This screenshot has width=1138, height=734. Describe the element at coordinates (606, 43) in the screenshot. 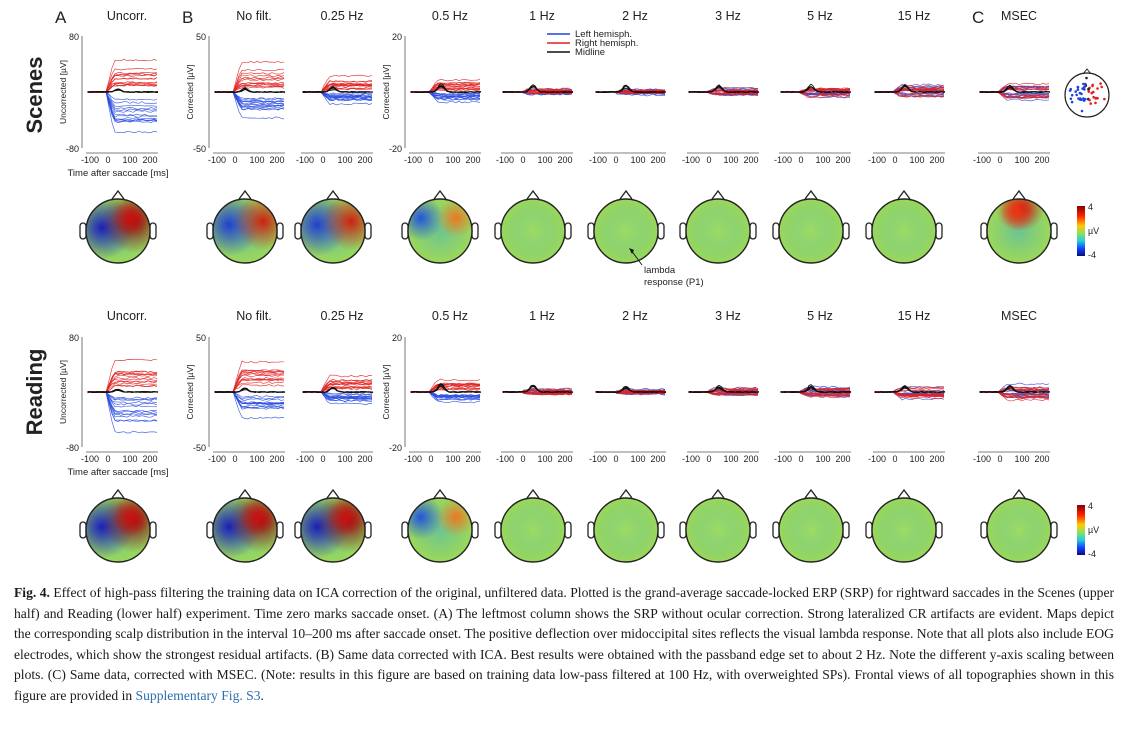

I see `legend-entry: Right hemisph.` at that location.